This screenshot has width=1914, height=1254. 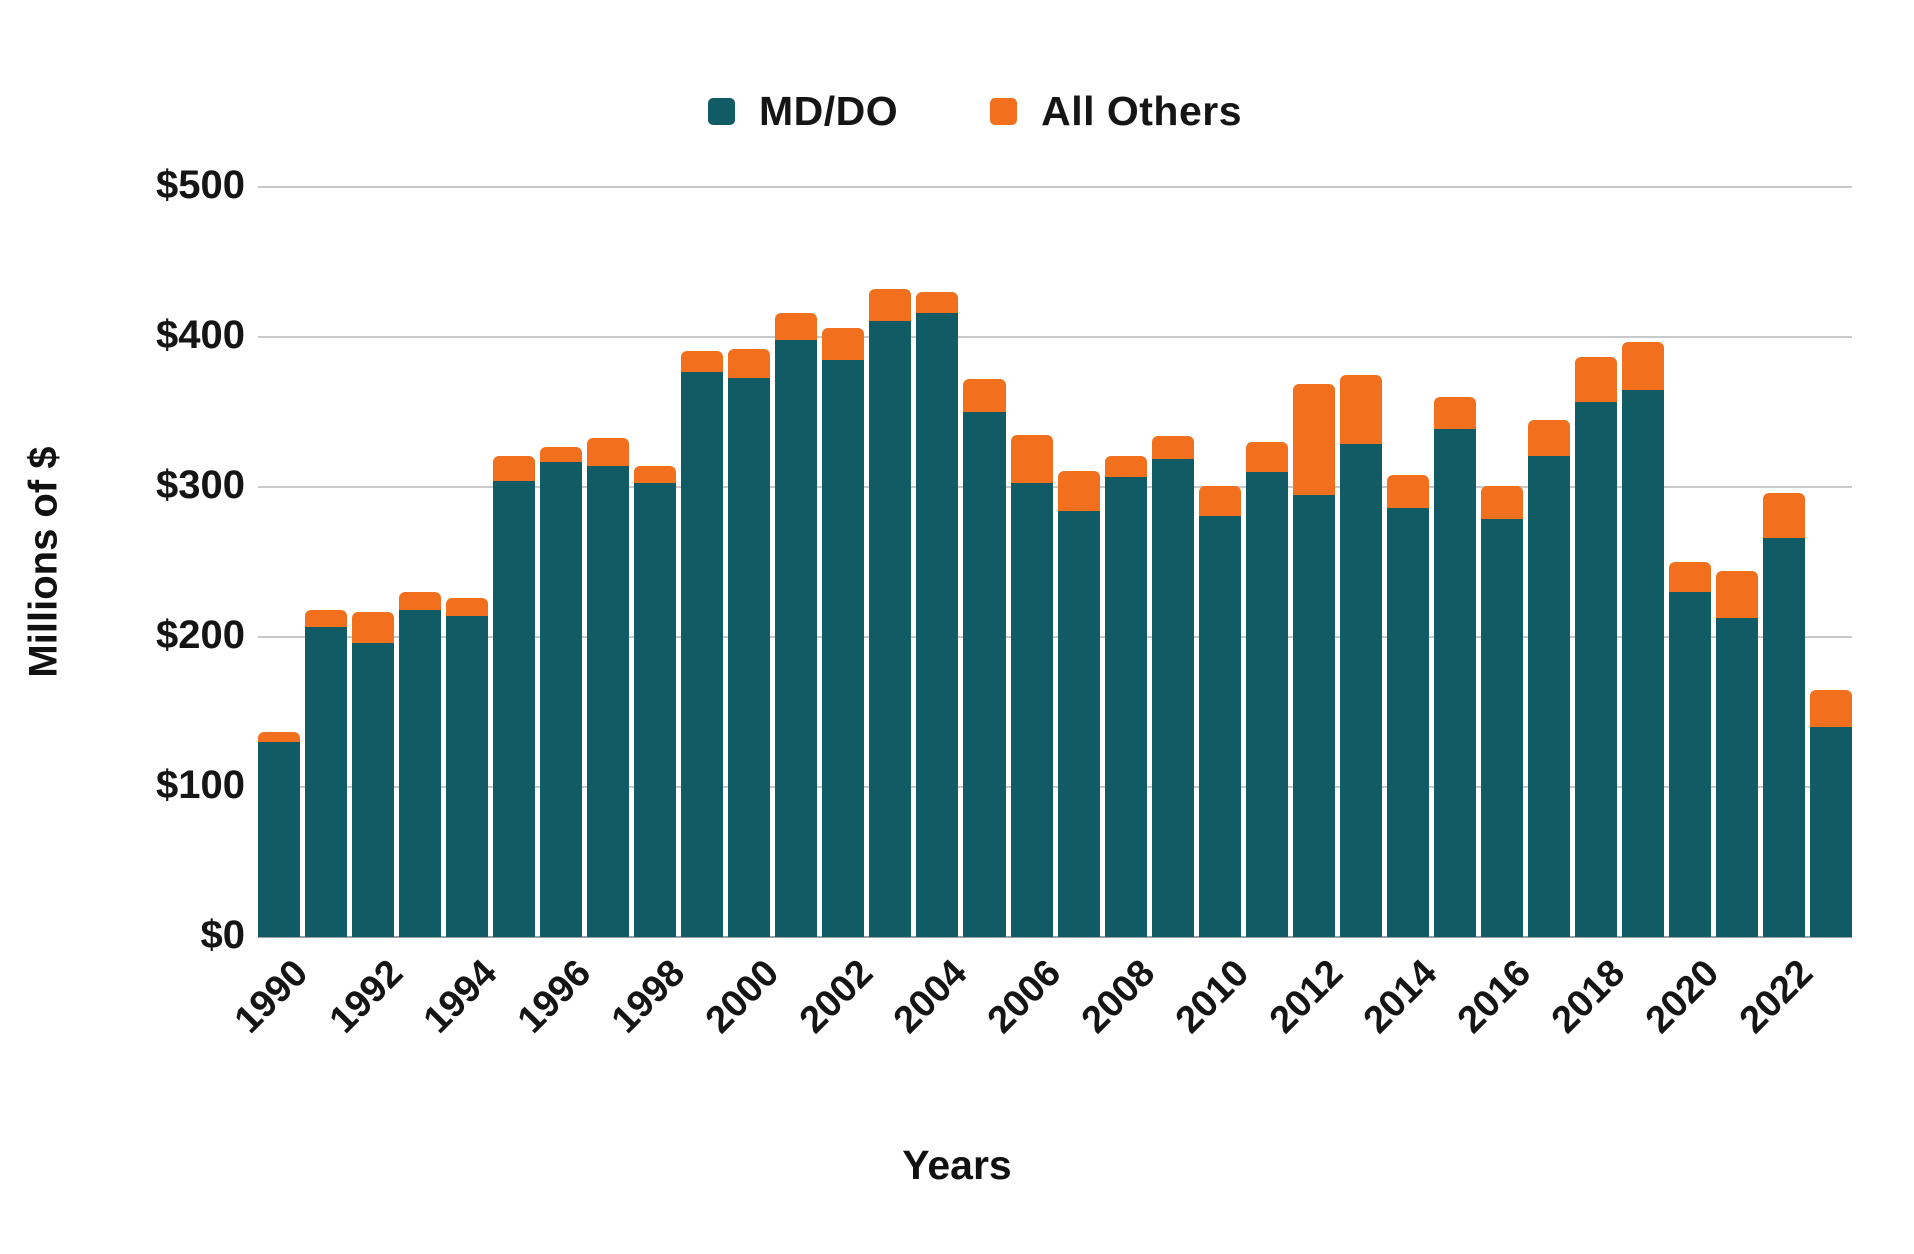 What do you see at coordinates (460, 997) in the screenshot?
I see `x-tick-label-1994: 1994` at bounding box center [460, 997].